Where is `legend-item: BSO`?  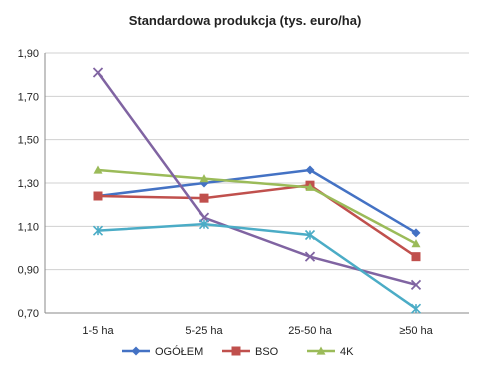
legend-item: BSO is located at coordinates (250, 352).